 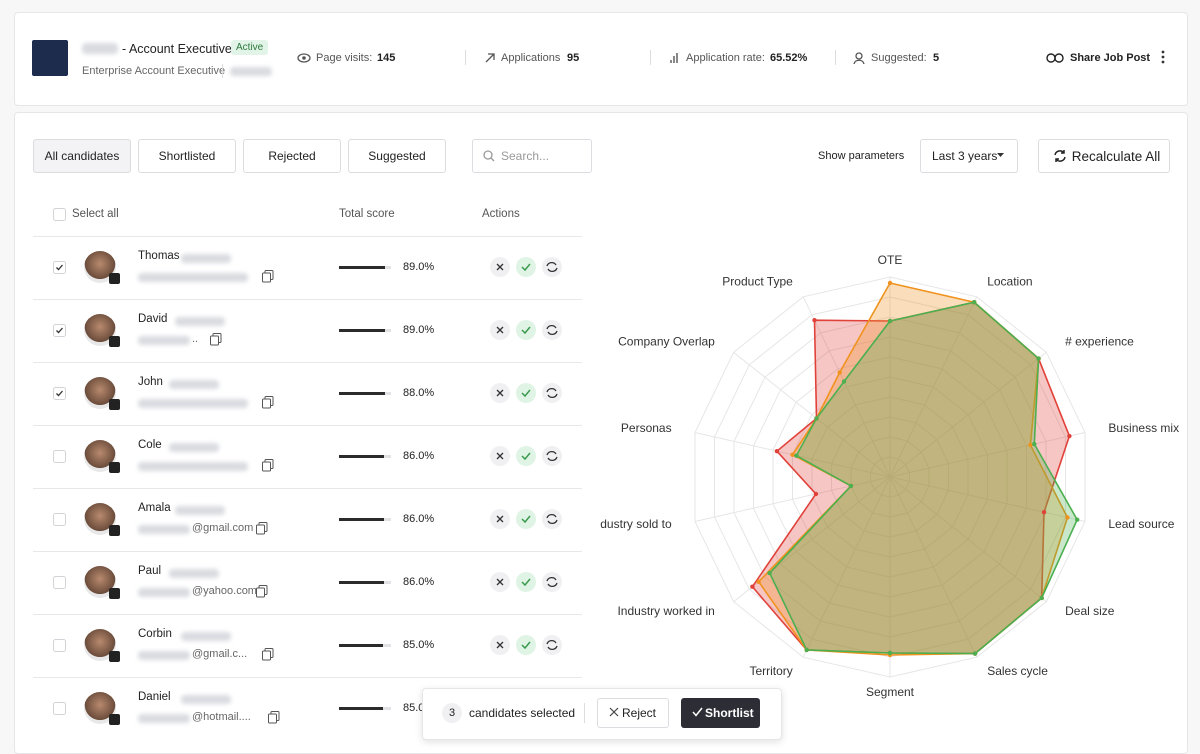 I want to click on axis-label: Deal size, so click(x=1090, y=611).